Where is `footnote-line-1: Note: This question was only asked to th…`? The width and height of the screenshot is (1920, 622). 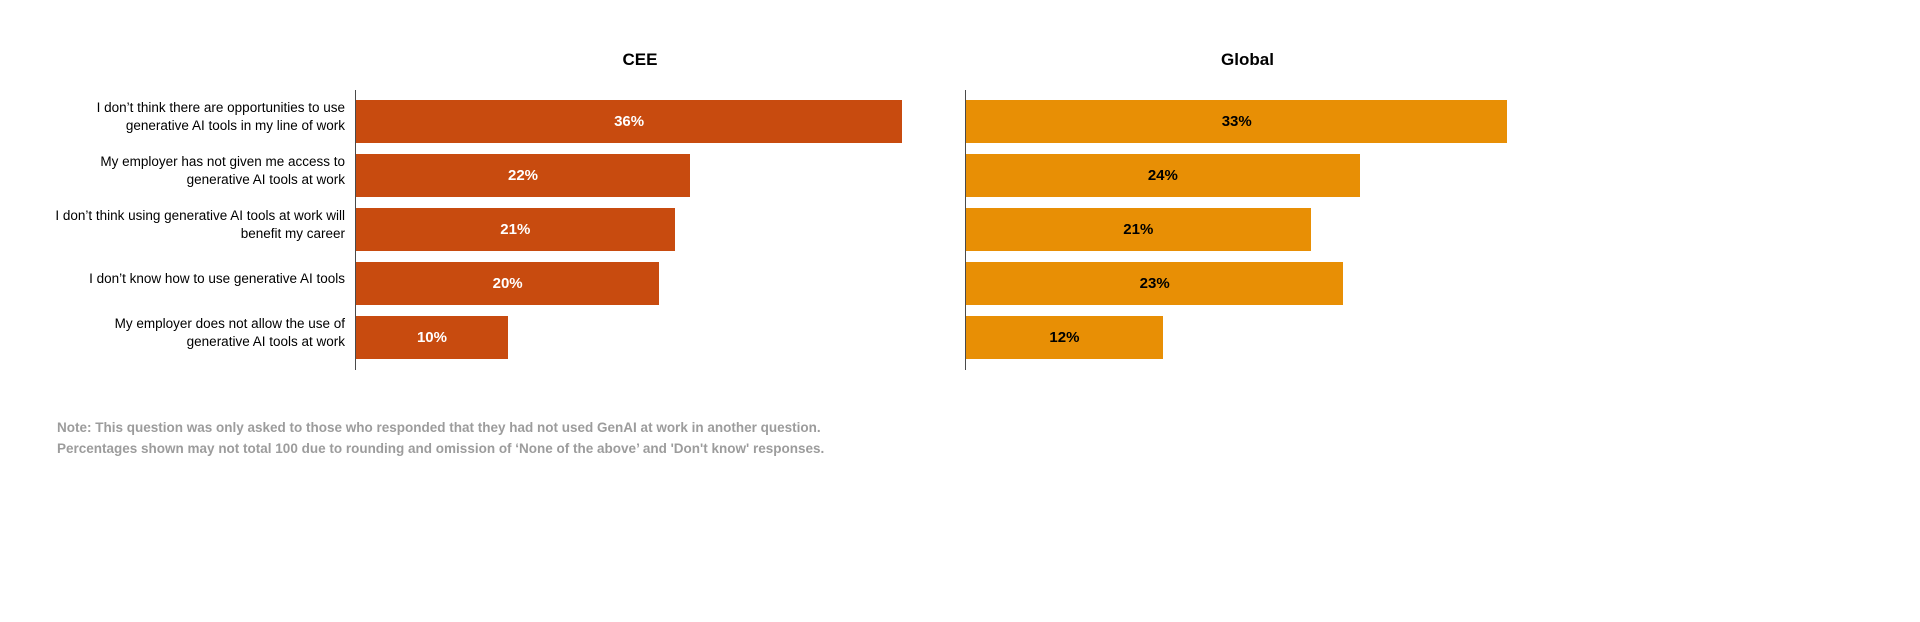
footnote-line-1: Note: This question was only asked to th… is located at coordinates (439, 427).